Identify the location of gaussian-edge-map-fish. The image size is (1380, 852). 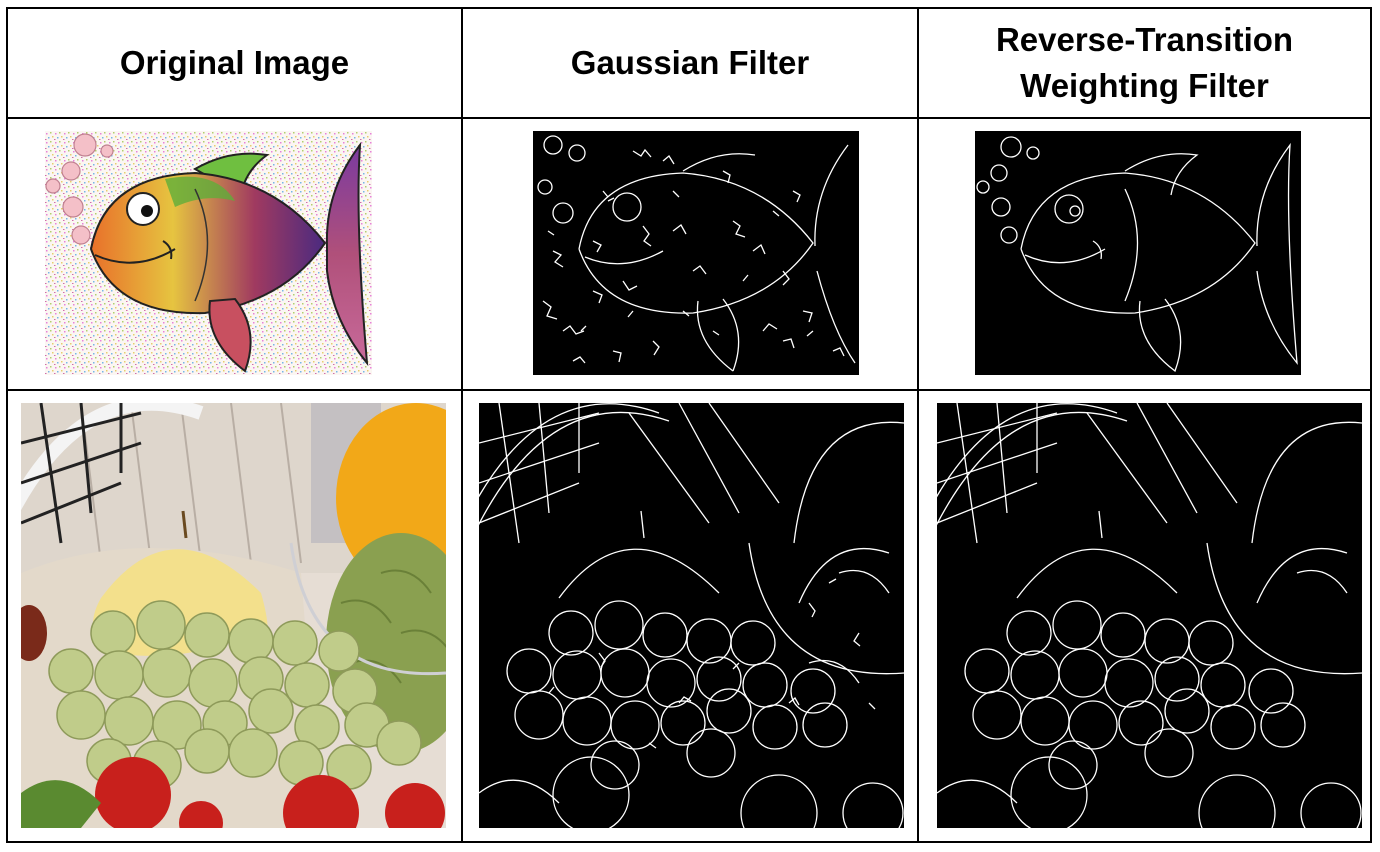
(696, 253).